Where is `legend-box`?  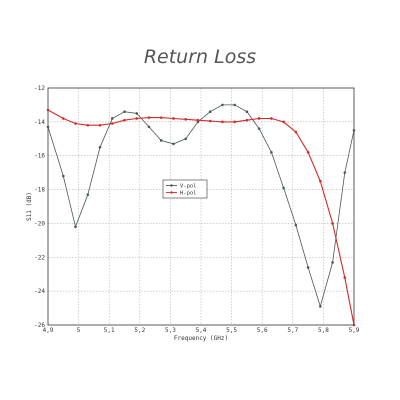 legend-box is located at coordinates (185, 189).